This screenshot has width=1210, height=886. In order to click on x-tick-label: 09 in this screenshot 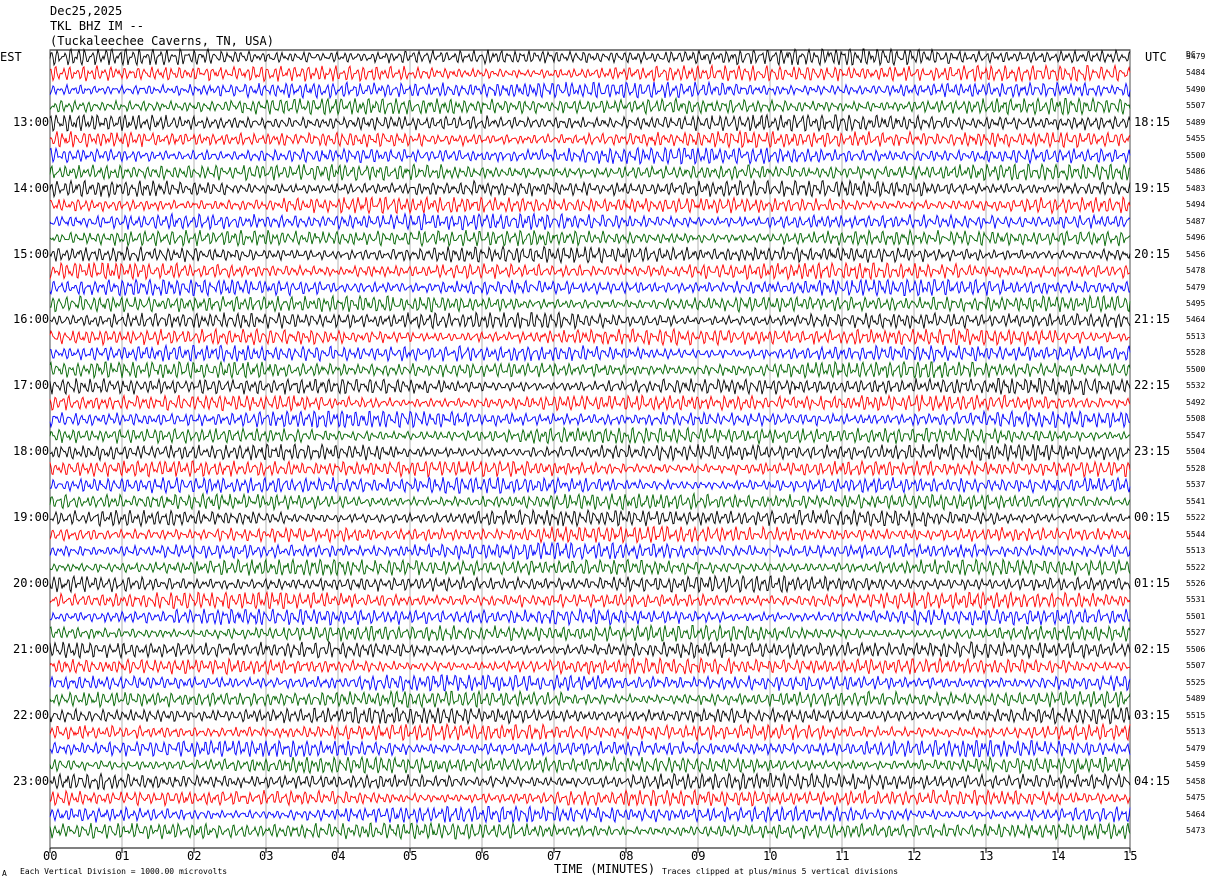, I will do `click(698, 856)`.